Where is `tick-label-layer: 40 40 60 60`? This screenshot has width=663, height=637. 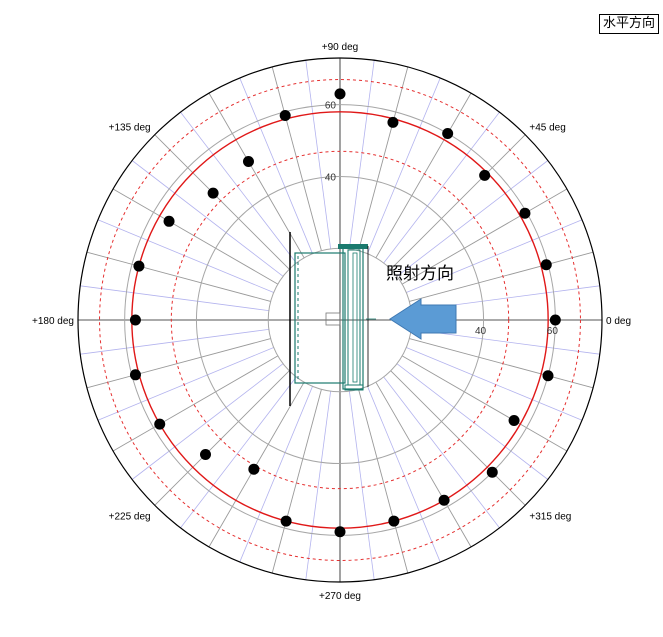 tick-label-layer: 40 40 60 60 is located at coordinates (441, 219).